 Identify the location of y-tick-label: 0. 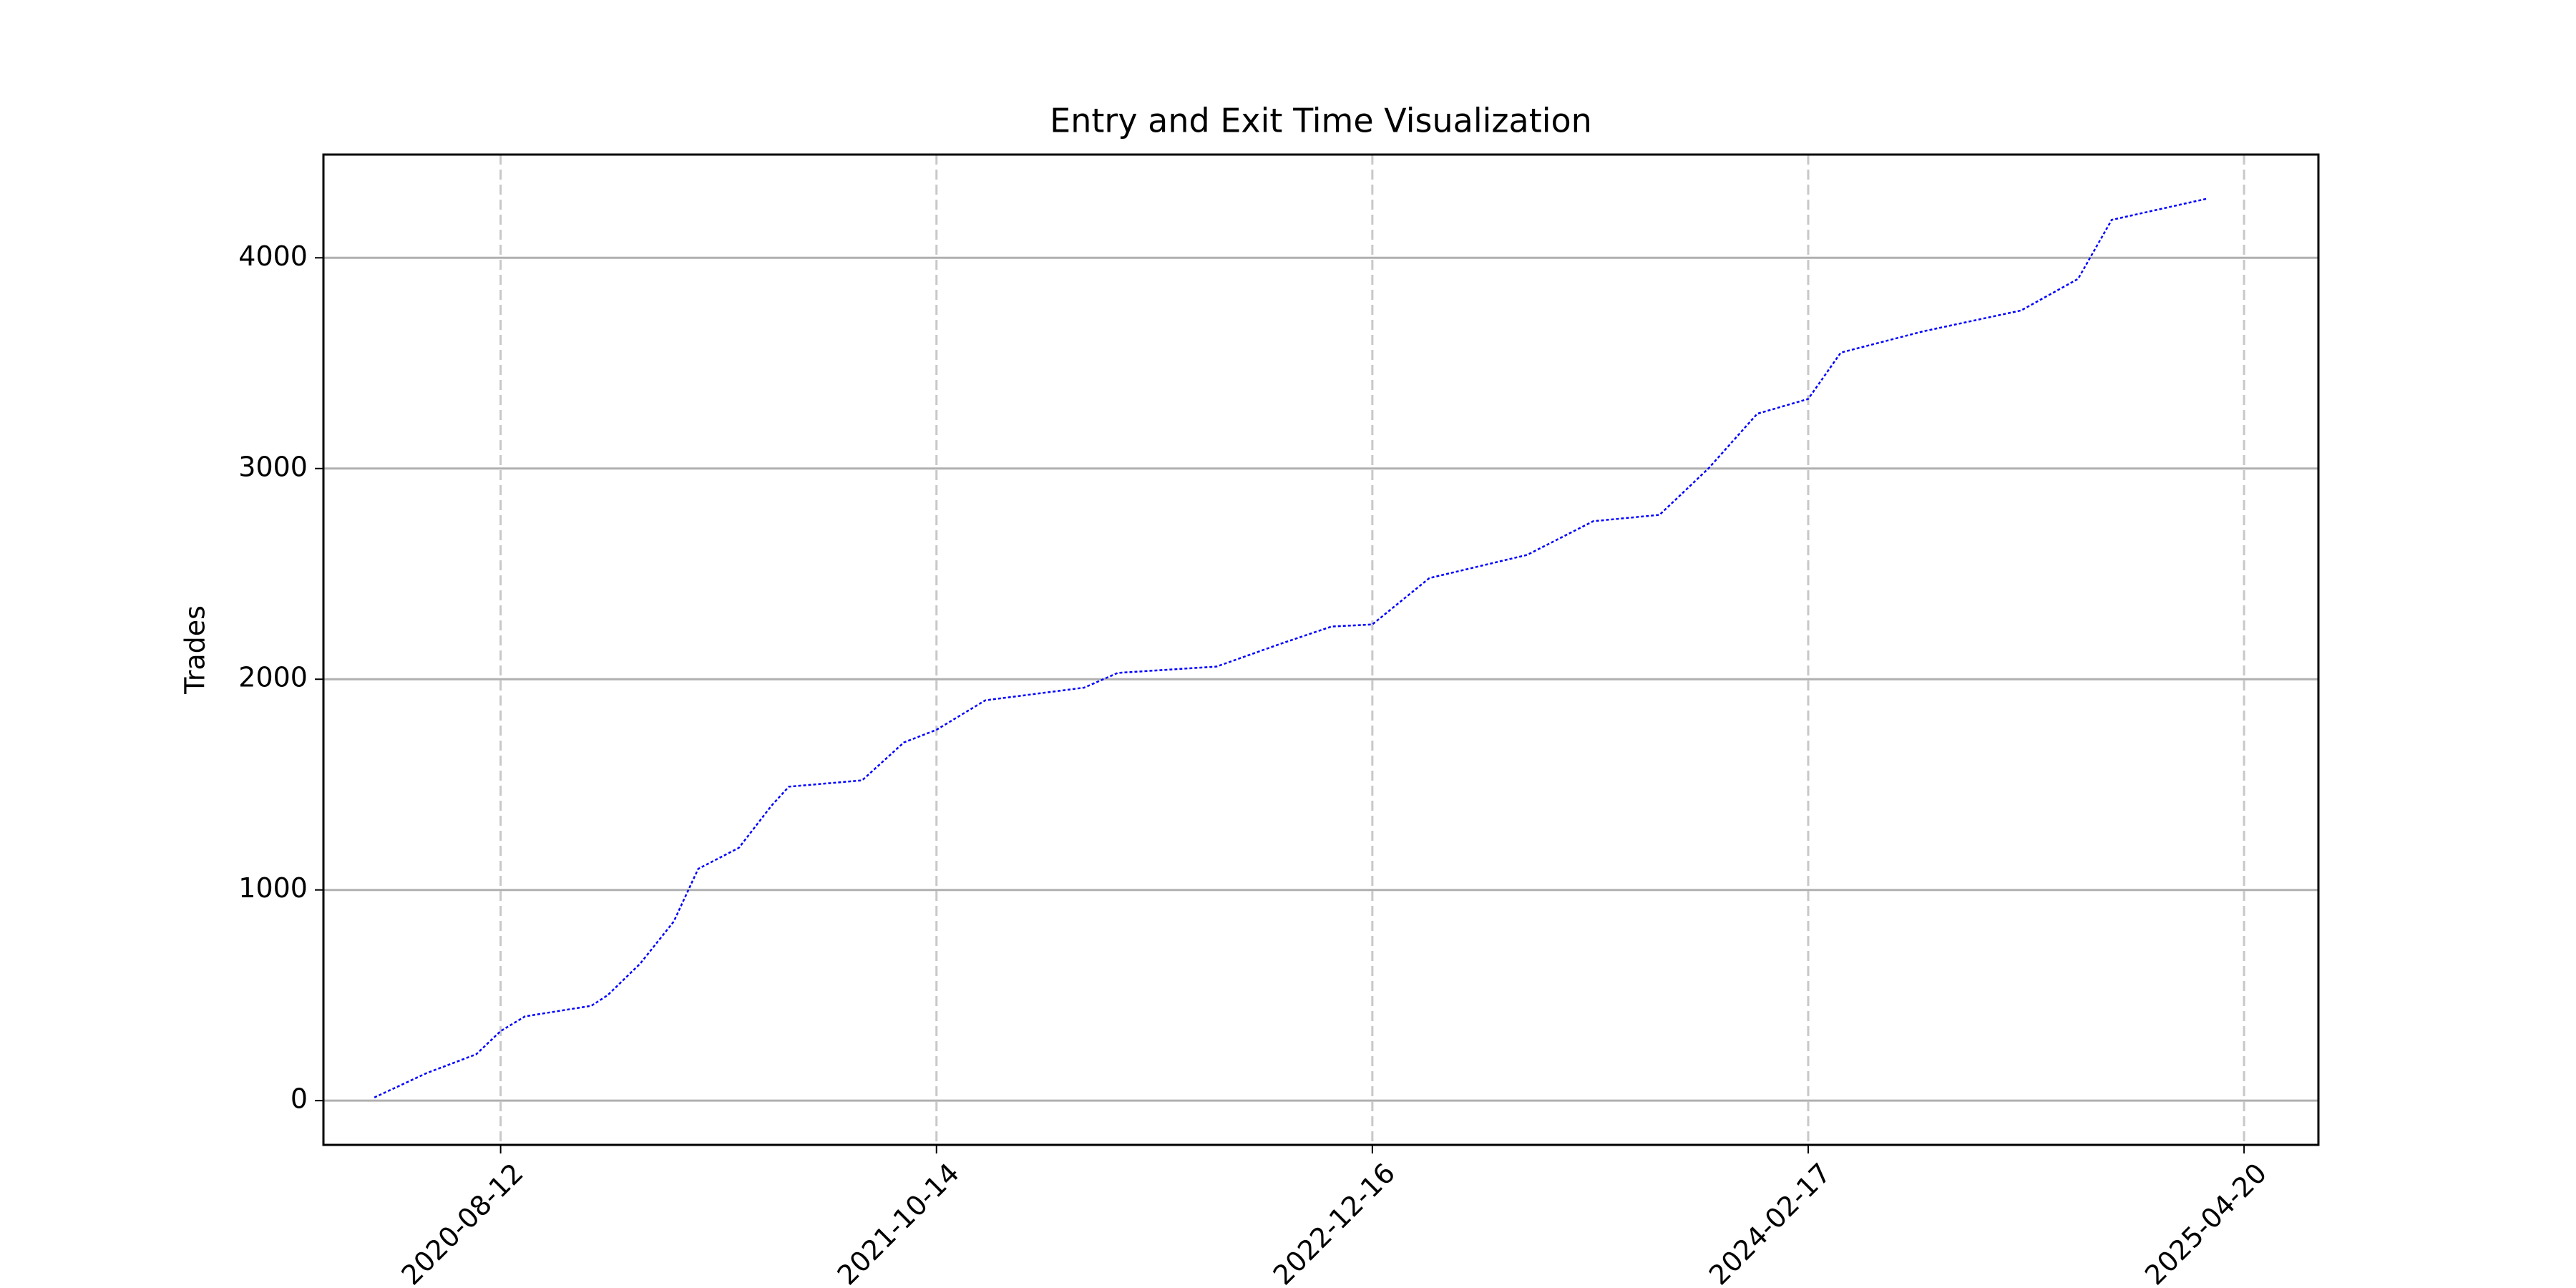
(299, 1099).